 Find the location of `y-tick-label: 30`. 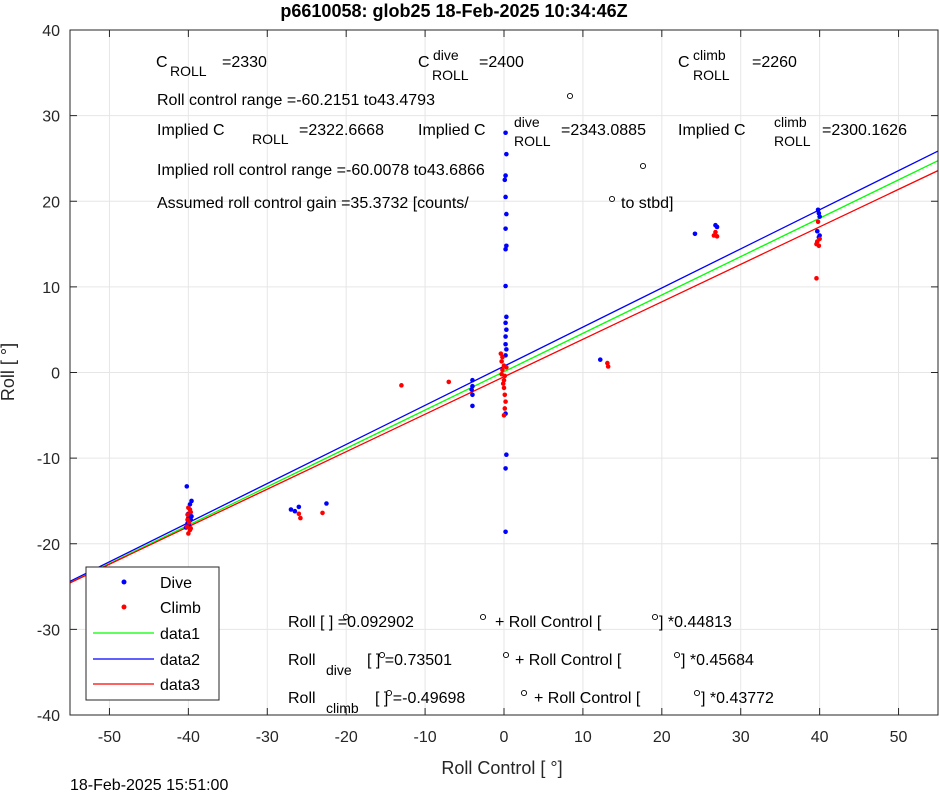

y-tick-label: 30 is located at coordinates (51, 117).